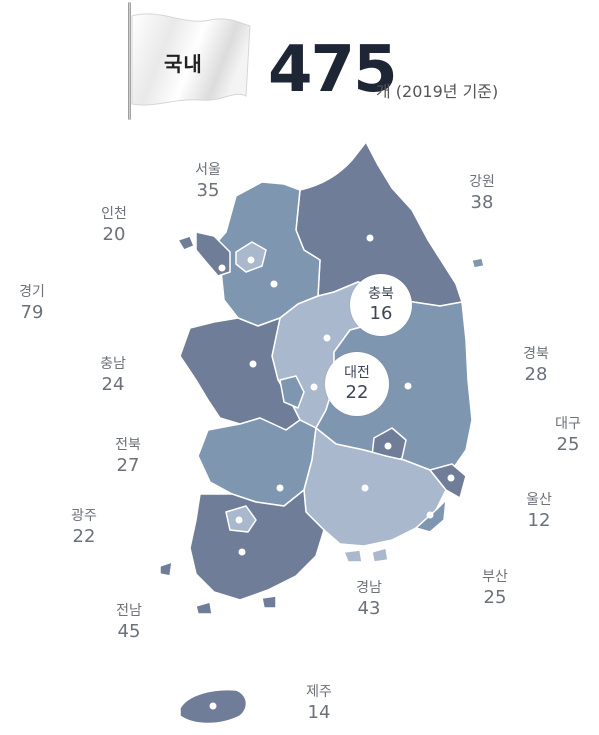 This screenshot has width=599, height=735. I want to click on region-count: 28, so click(536, 374).